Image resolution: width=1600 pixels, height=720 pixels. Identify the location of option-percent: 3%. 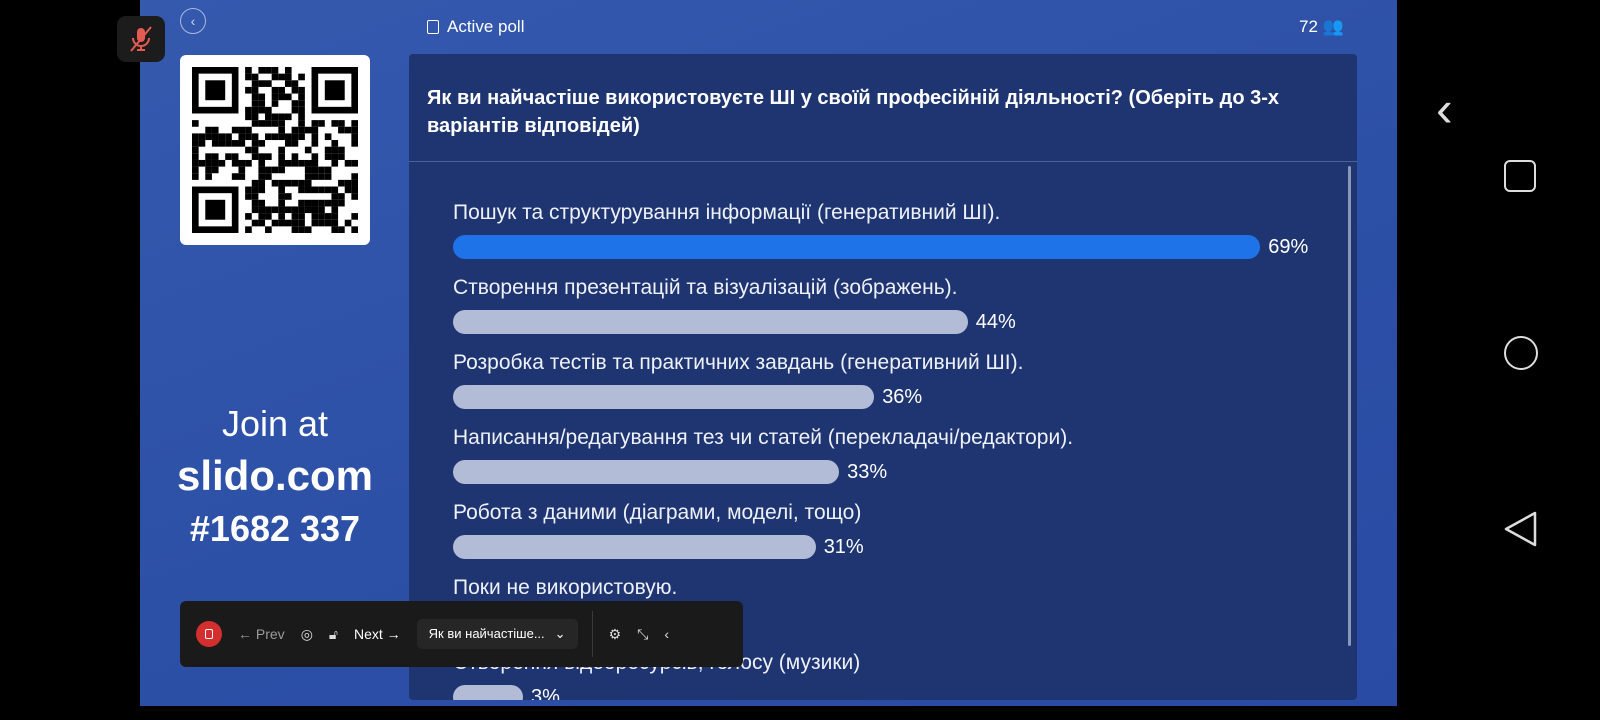
(545, 693).